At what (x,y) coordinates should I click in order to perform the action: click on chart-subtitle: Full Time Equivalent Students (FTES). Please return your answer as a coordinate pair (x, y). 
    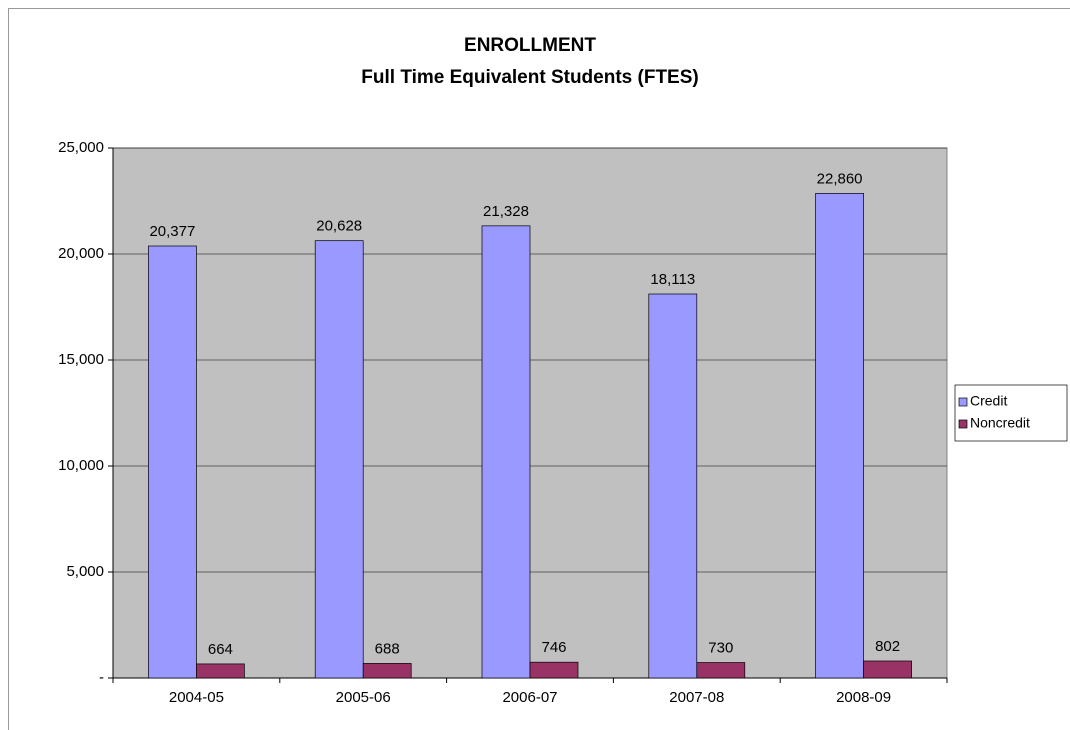
    Looking at the image, I should click on (529, 77).